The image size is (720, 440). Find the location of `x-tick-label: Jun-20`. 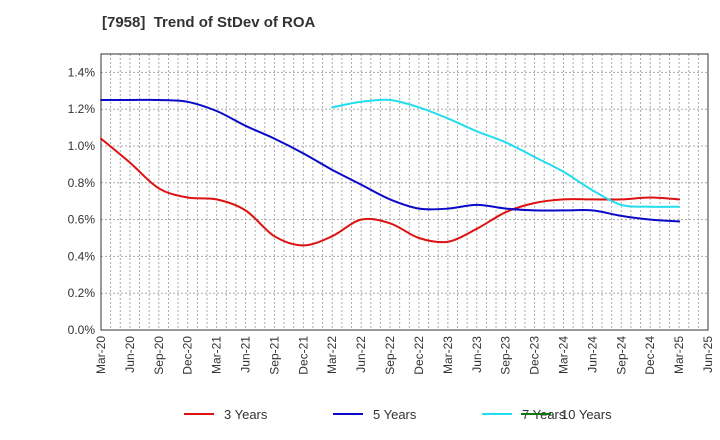

x-tick-label: Jun-20 is located at coordinates (130, 354).